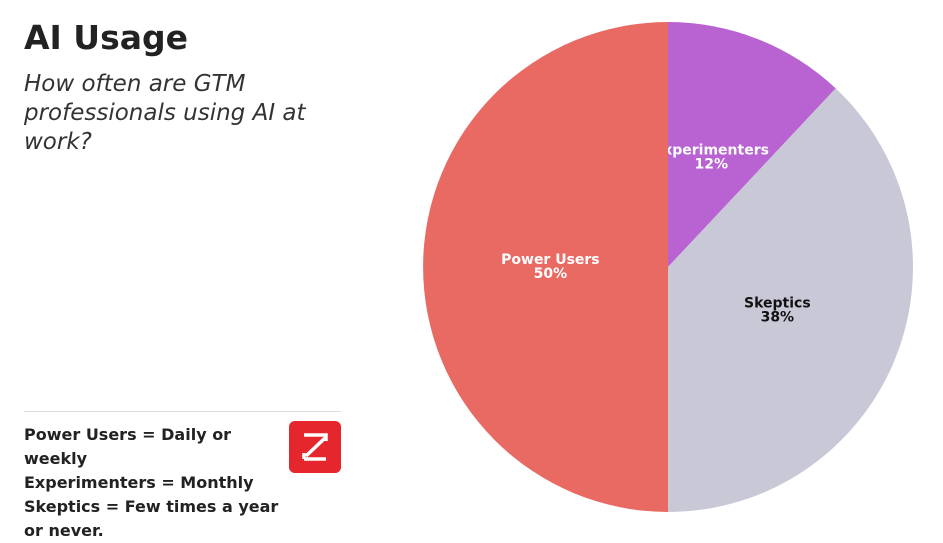 The width and height of the screenshot is (943, 543). What do you see at coordinates (550, 260) in the screenshot?
I see `slice-label: Power Users` at bounding box center [550, 260].